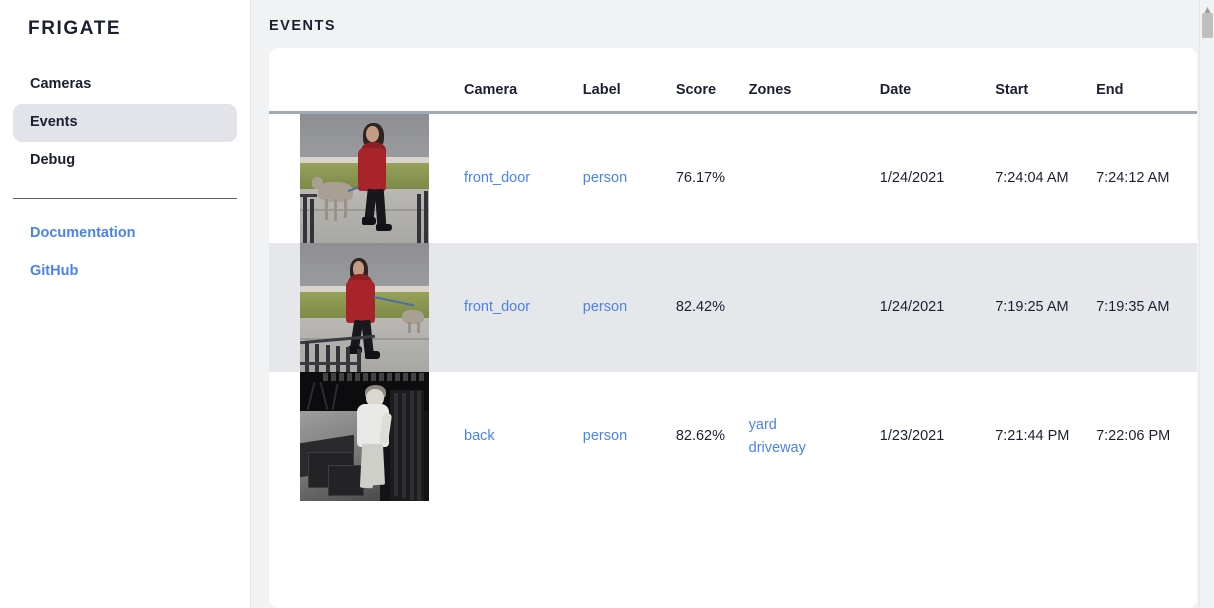  Describe the element at coordinates (814, 436) in the screenshot. I see `event-zones-cell: yard driveway` at that location.